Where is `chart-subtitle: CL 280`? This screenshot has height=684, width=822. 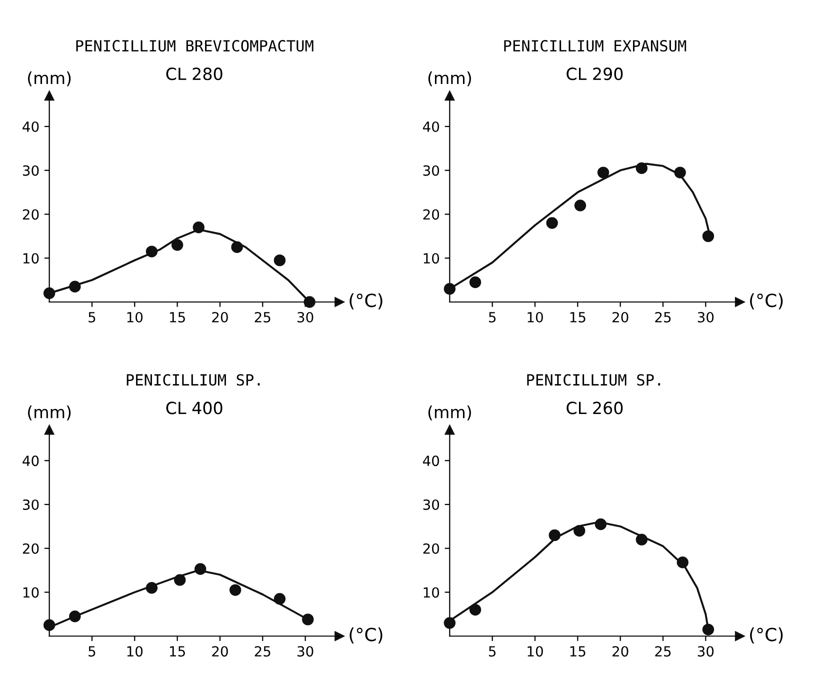 chart-subtitle: CL 280 is located at coordinates (194, 74).